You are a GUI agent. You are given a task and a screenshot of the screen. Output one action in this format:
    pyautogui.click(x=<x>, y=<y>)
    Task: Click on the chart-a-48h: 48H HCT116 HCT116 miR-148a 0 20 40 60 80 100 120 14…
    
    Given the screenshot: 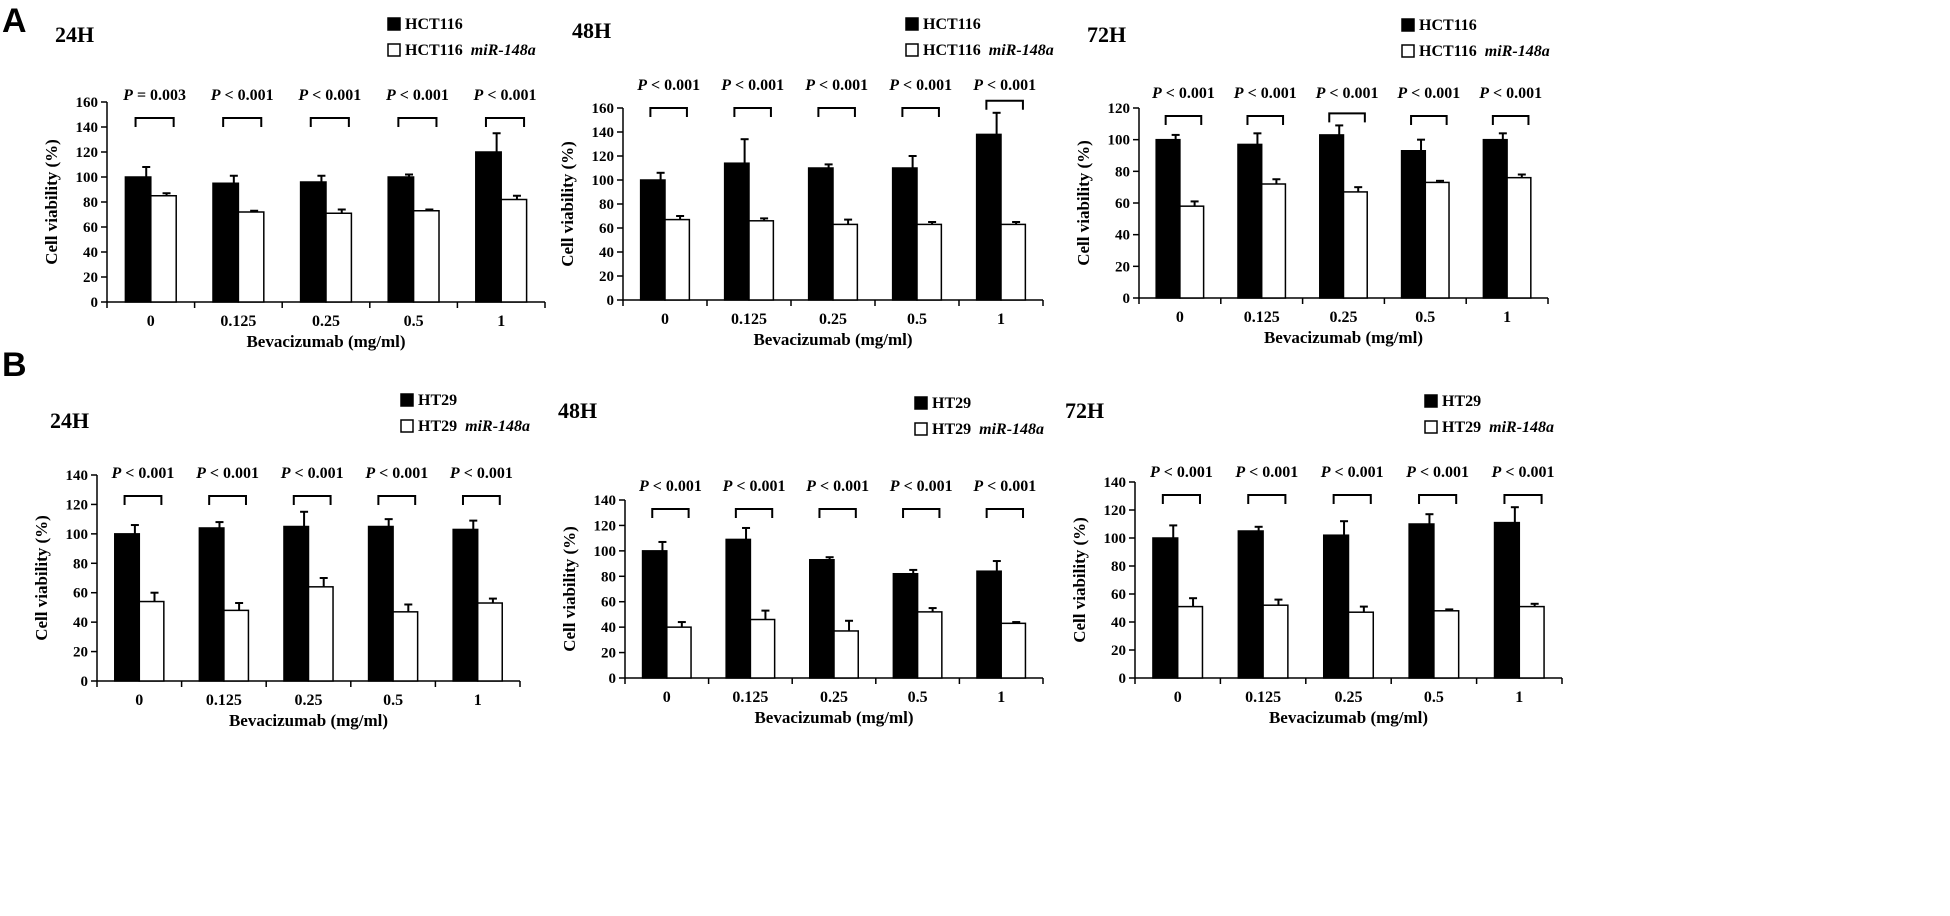 What is the action you would take?
    pyautogui.click(x=806, y=182)
    